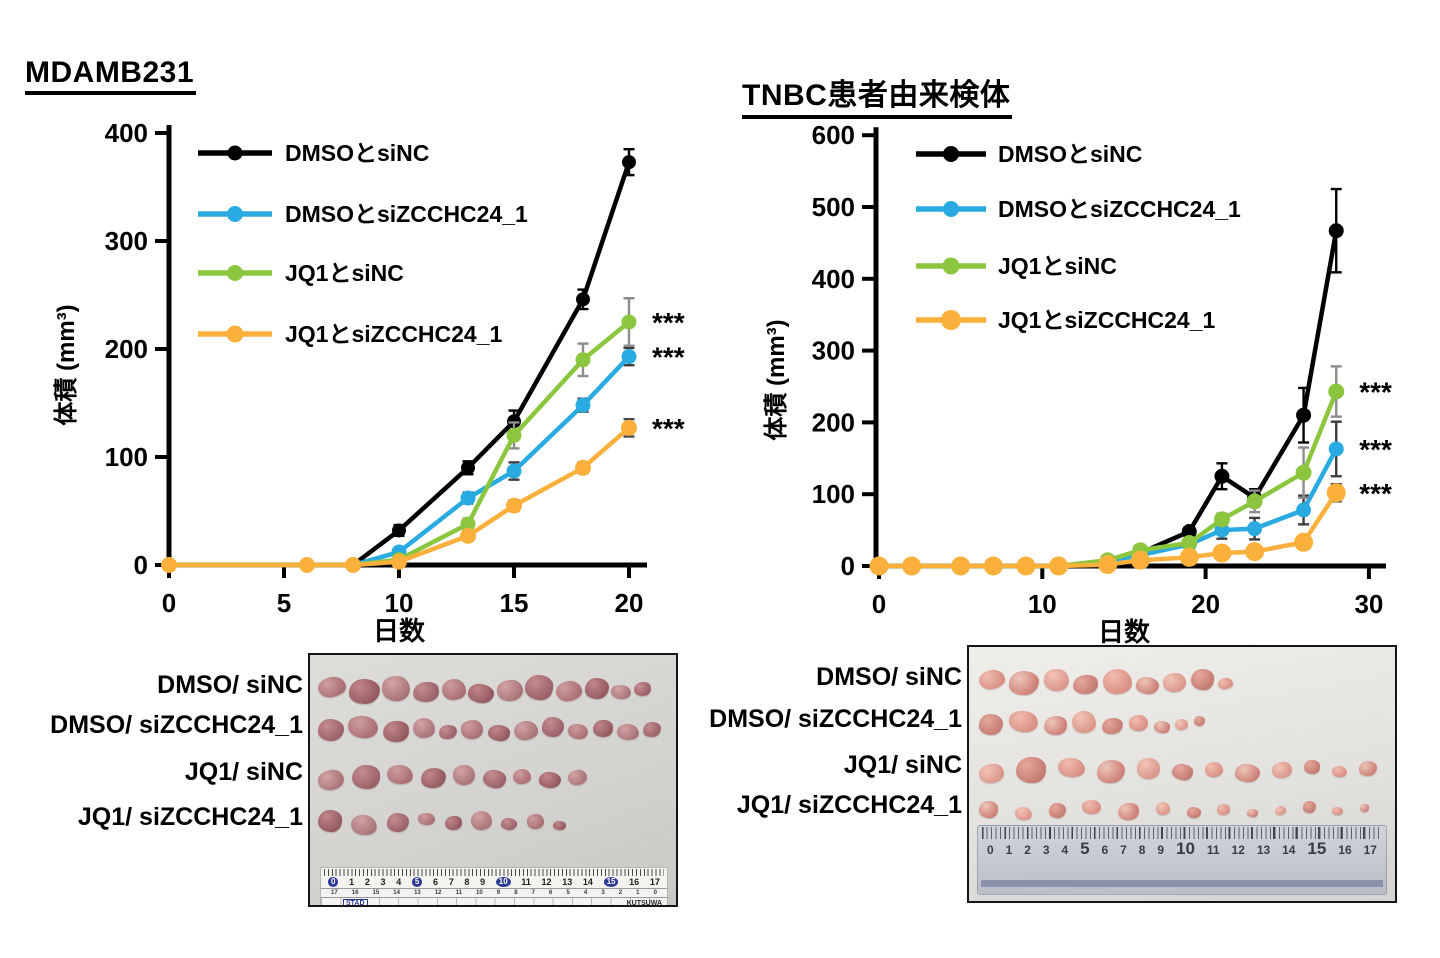  Describe the element at coordinates (494, 892) in the screenshot. I see `ruler-reverse-numbers: 17 16 15 14 13 12 11 10 9 8 7 6 5 4 3 2 1 0` at that location.